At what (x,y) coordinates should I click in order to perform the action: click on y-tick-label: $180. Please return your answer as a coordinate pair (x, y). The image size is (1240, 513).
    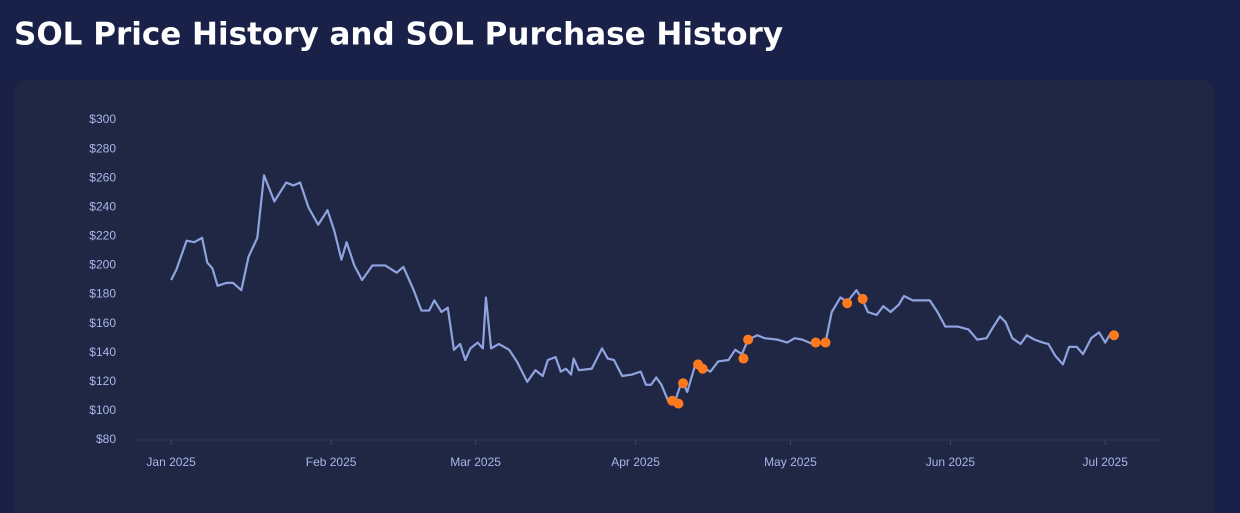
    Looking at the image, I should click on (102, 294).